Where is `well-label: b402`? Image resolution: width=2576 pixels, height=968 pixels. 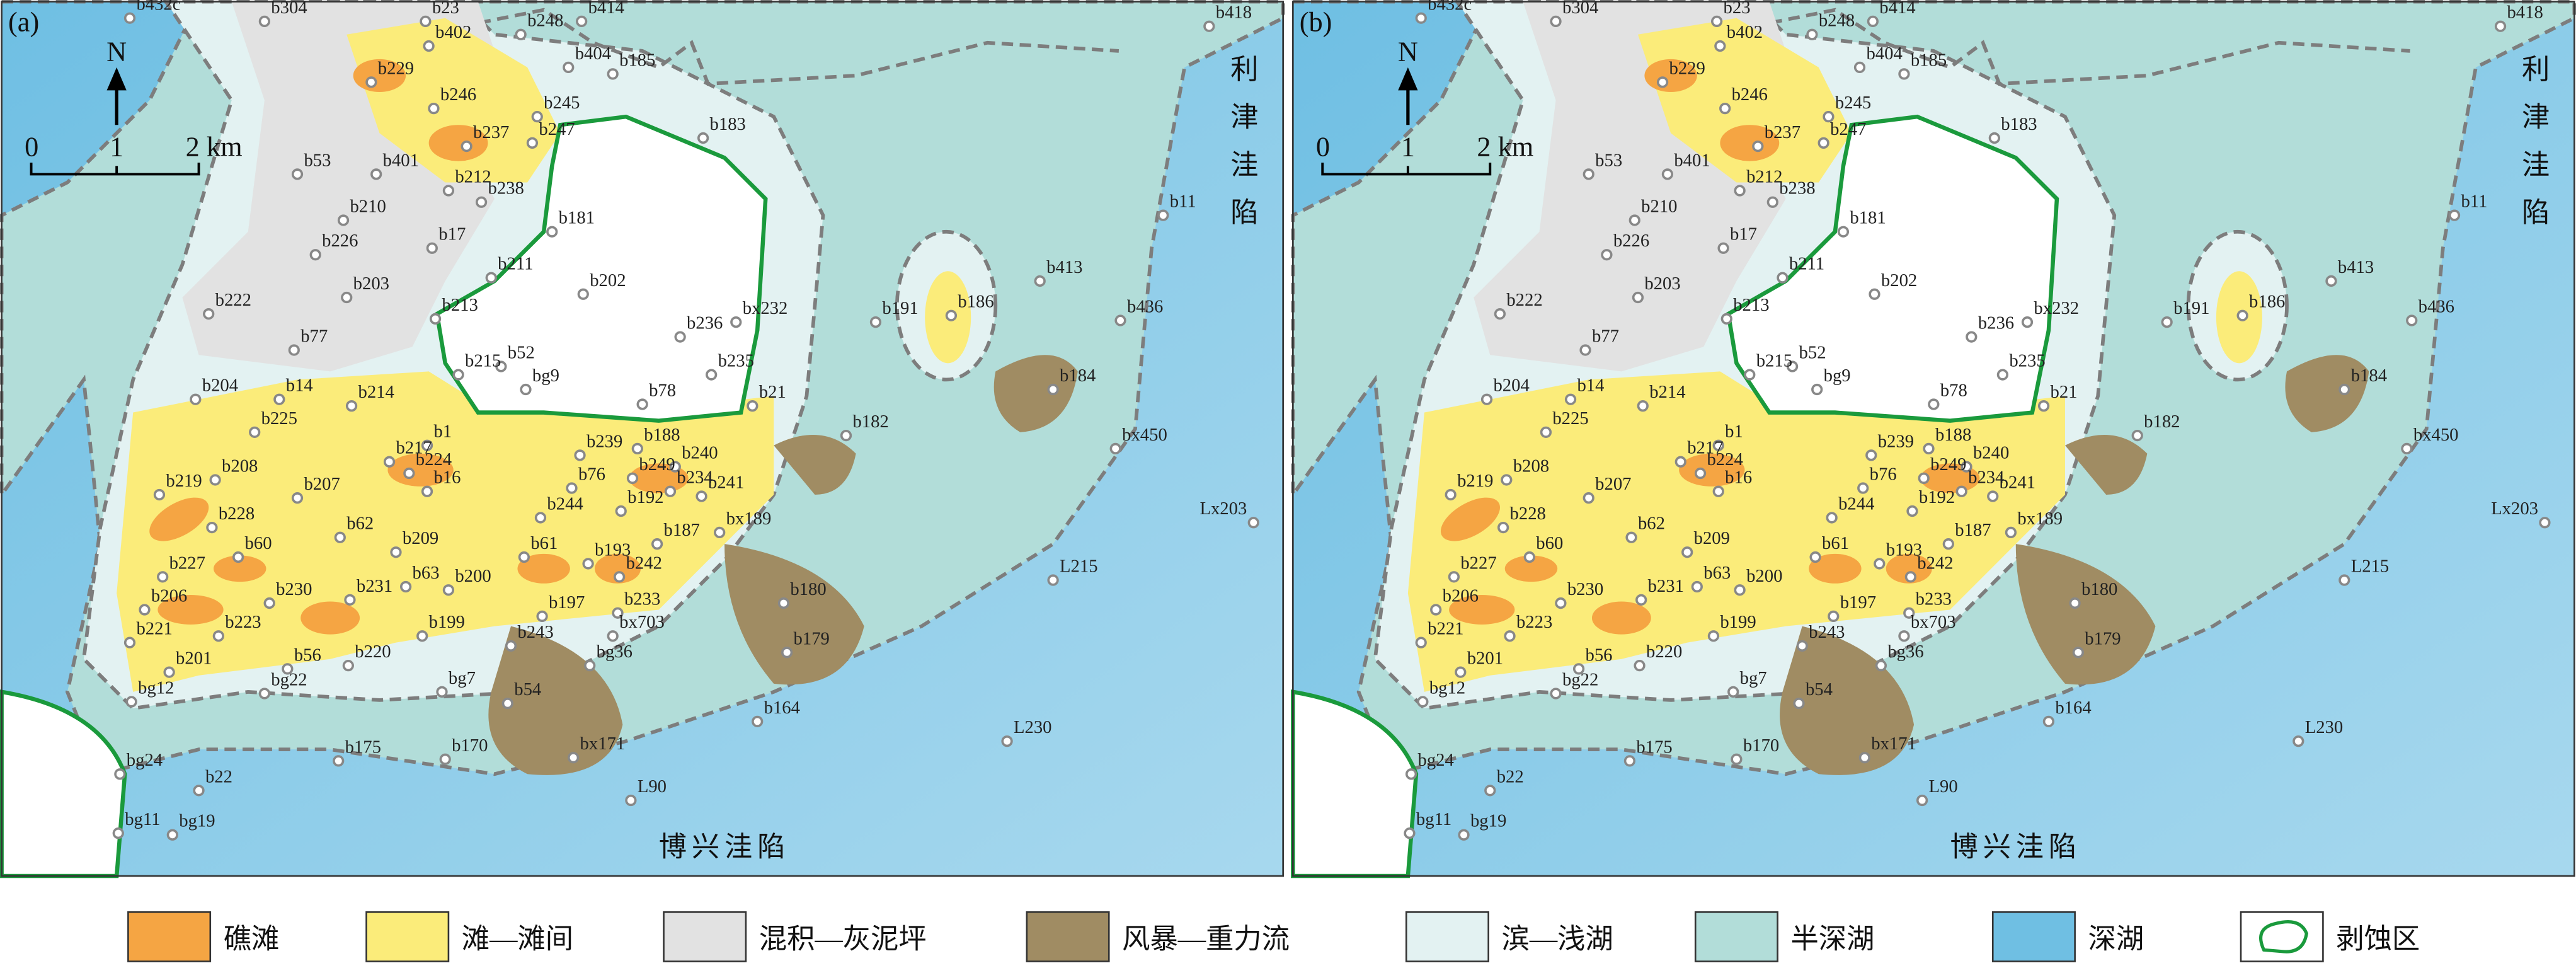 well-label: b402 is located at coordinates (453, 32).